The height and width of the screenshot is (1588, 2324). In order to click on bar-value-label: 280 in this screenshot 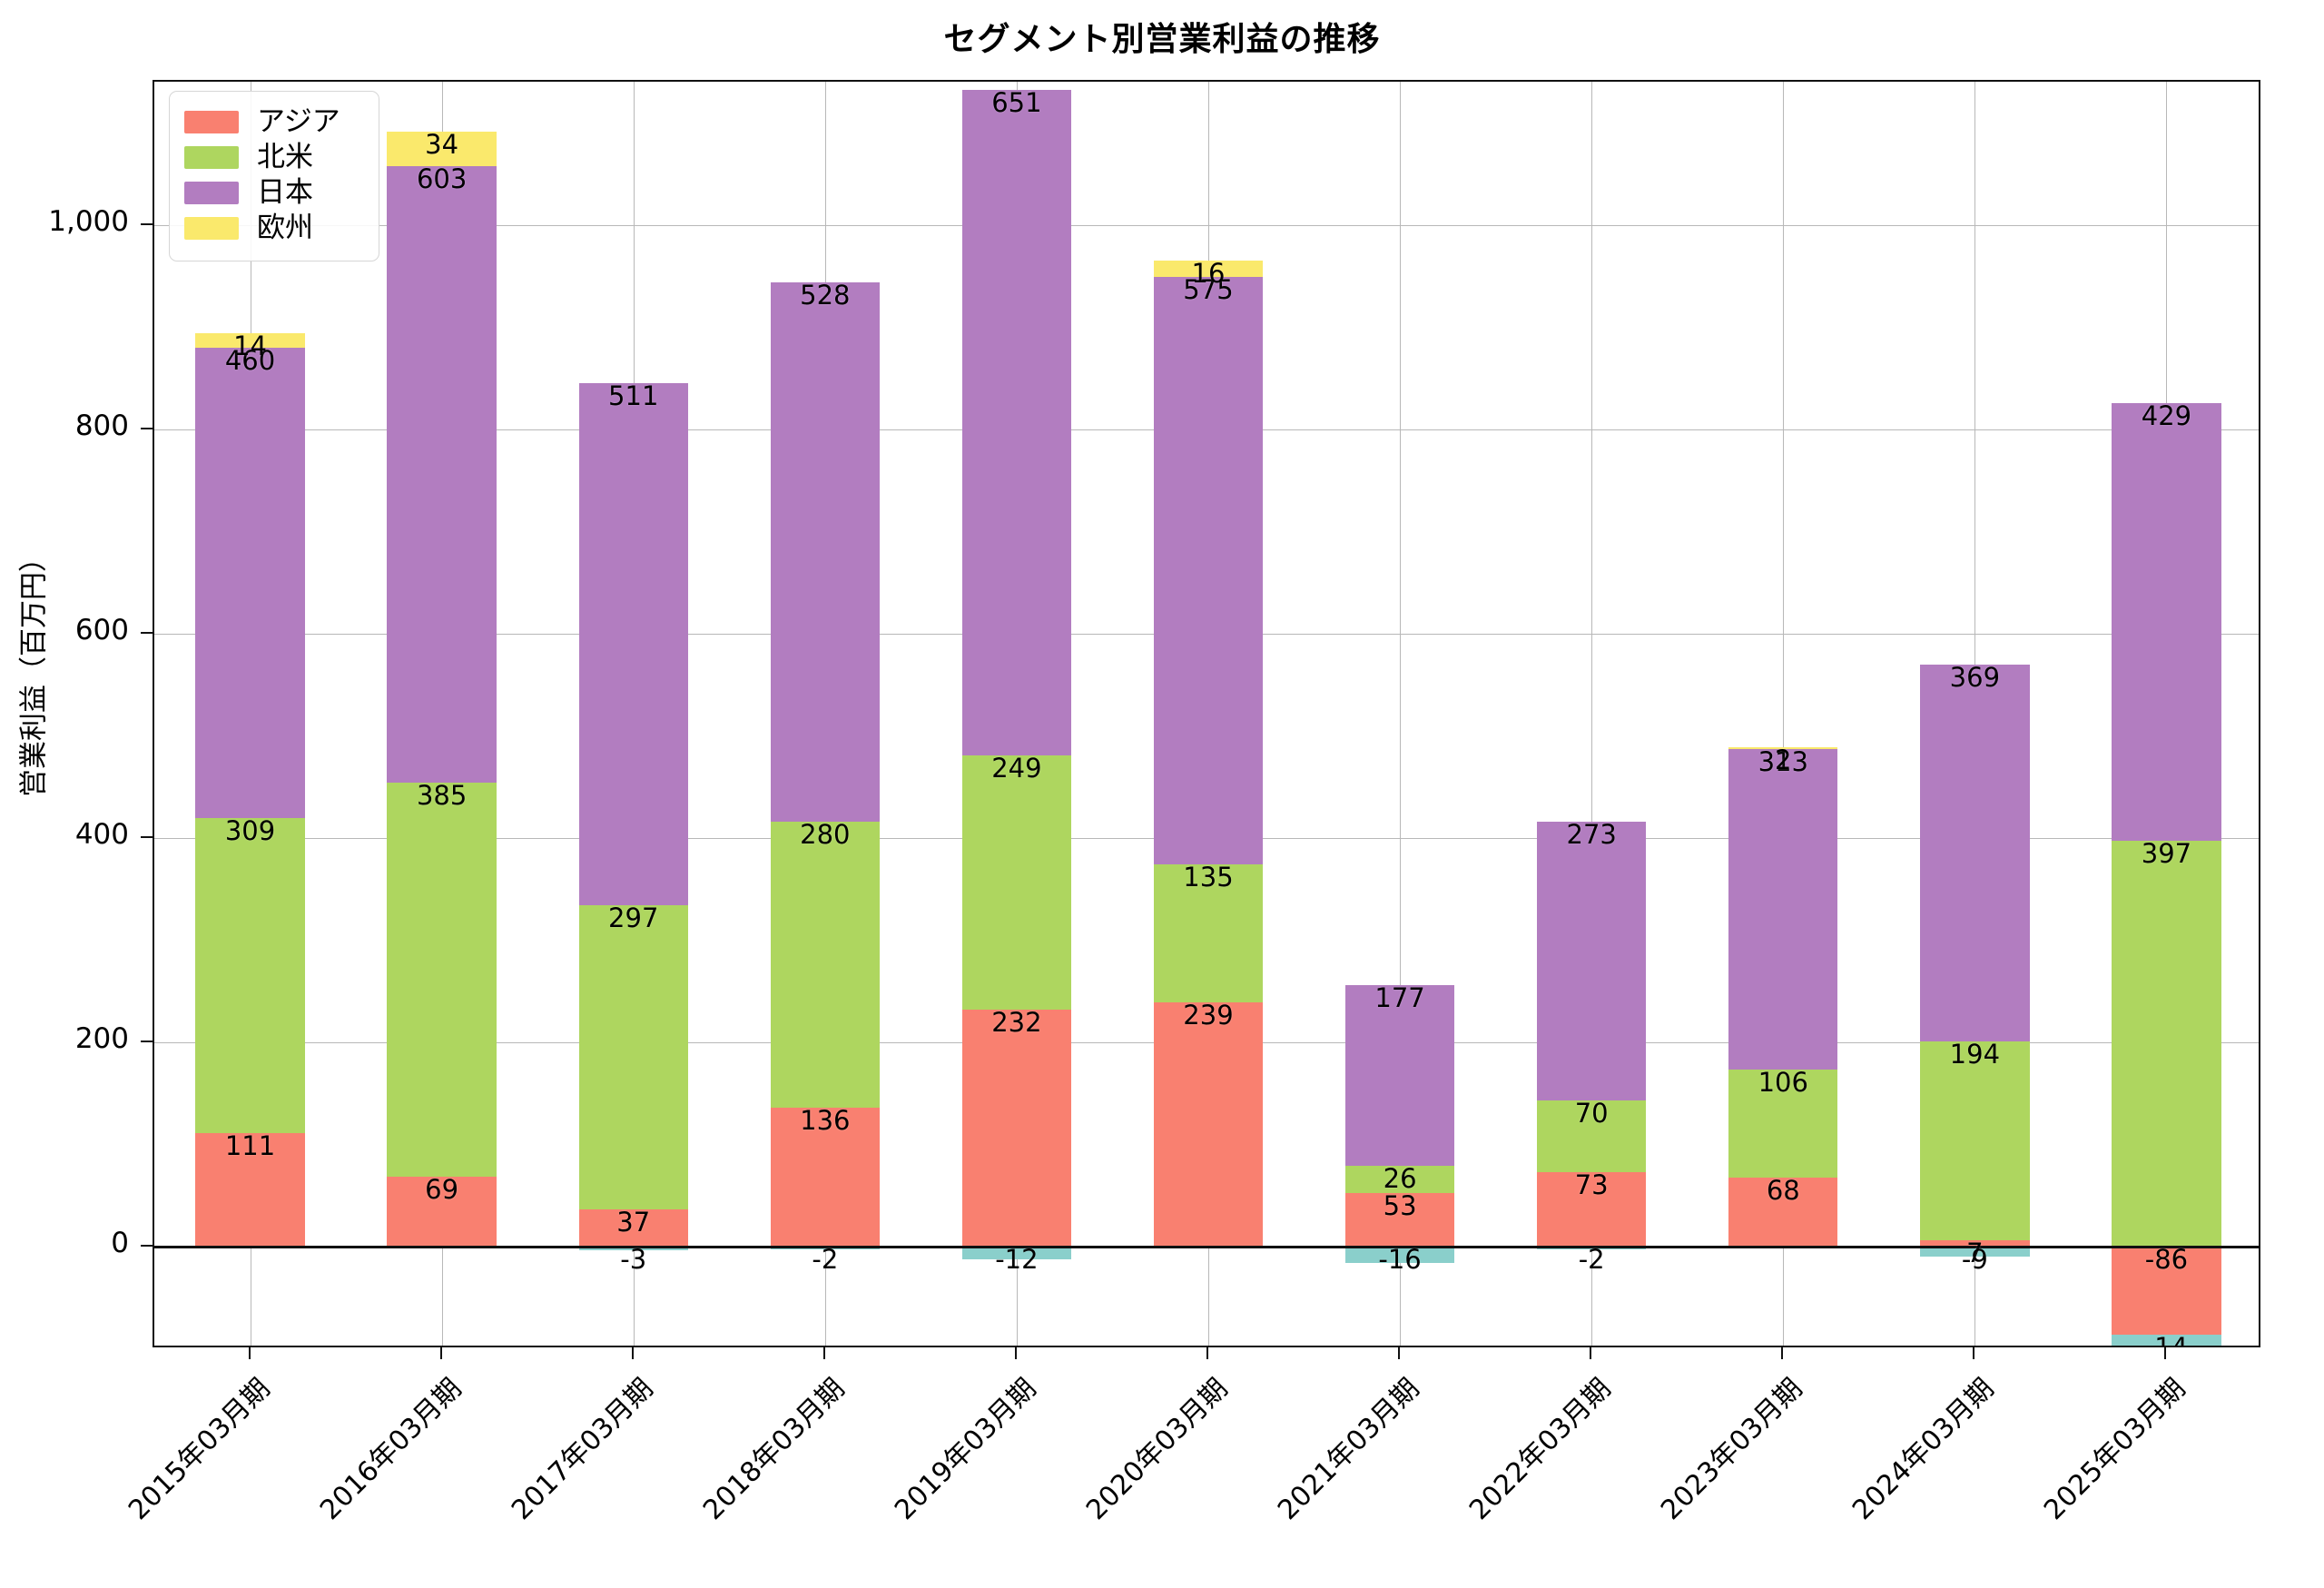, I will do `click(825, 835)`.